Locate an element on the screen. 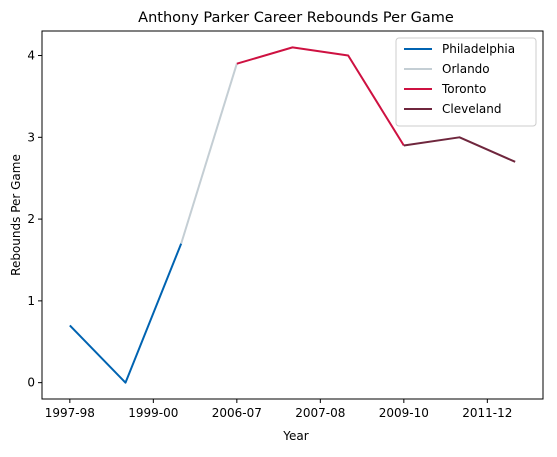 Image resolution: width=557 pixels, height=457 pixels. legend-box is located at coordinates (466, 82).